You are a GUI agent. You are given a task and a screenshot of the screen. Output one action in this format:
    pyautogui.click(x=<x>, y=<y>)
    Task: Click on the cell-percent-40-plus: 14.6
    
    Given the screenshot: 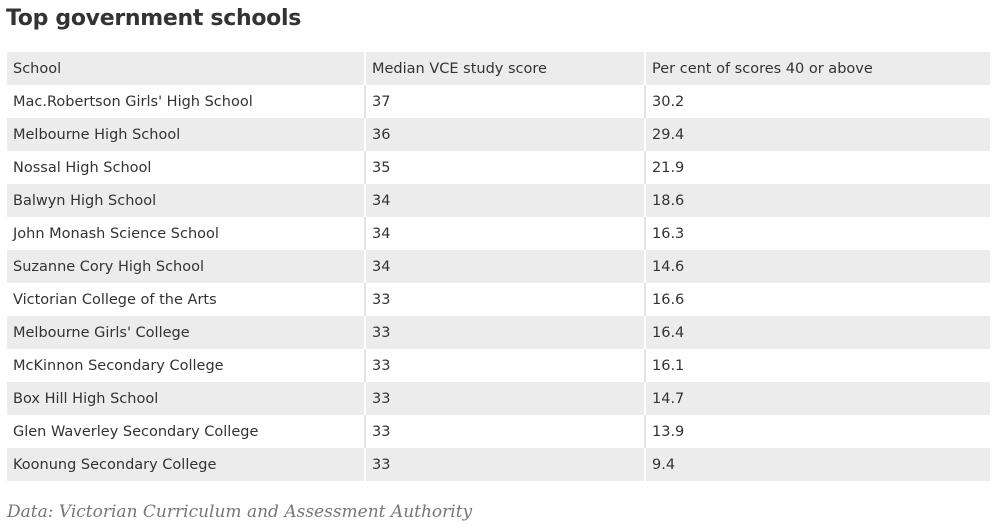 What is the action you would take?
    pyautogui.click(x=668, y=266)
    